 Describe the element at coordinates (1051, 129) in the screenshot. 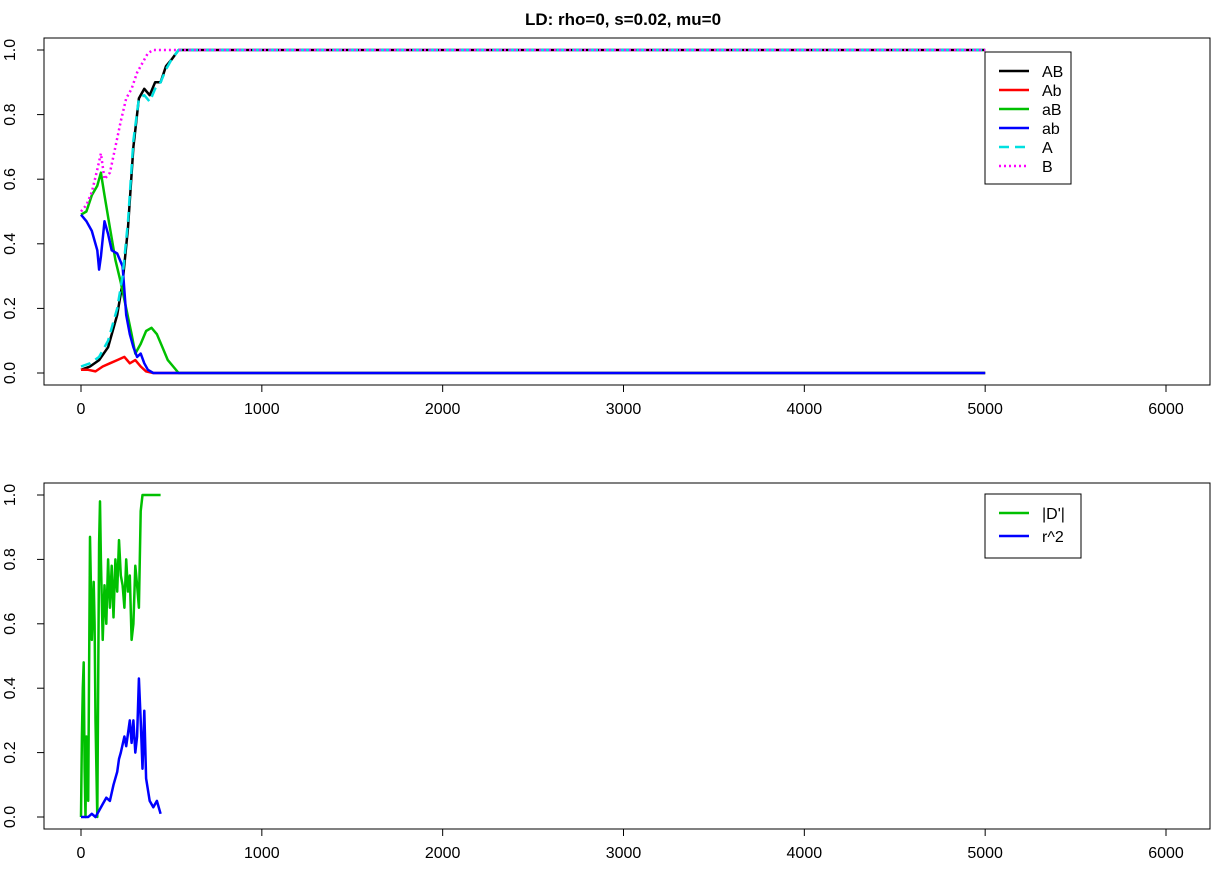

I see `legend-label: ab` at that location.